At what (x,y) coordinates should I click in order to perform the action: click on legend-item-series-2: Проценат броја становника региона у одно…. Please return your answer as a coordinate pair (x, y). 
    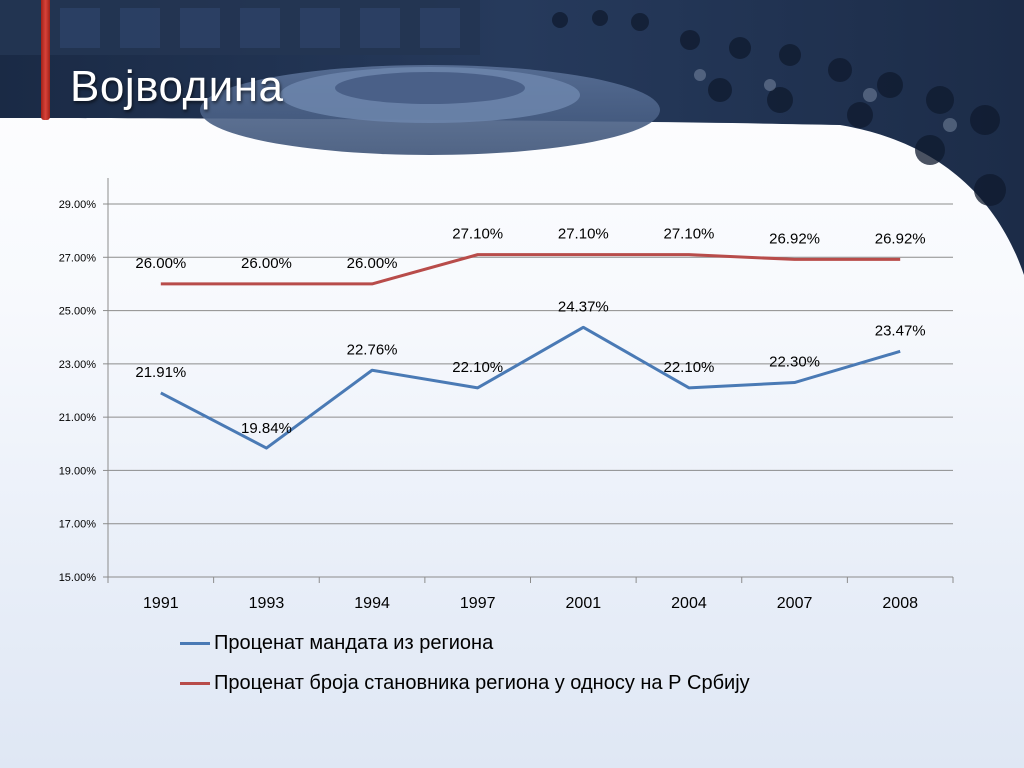
    Looking at the image, I should click on (465, 683).